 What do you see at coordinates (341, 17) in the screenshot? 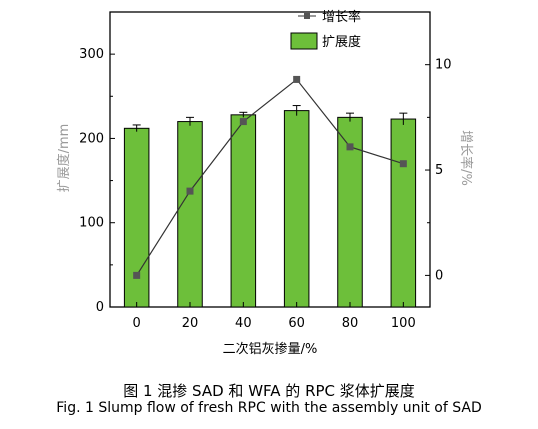
I see `legend-label-line: 增长率` at bounding box center [341, 17].